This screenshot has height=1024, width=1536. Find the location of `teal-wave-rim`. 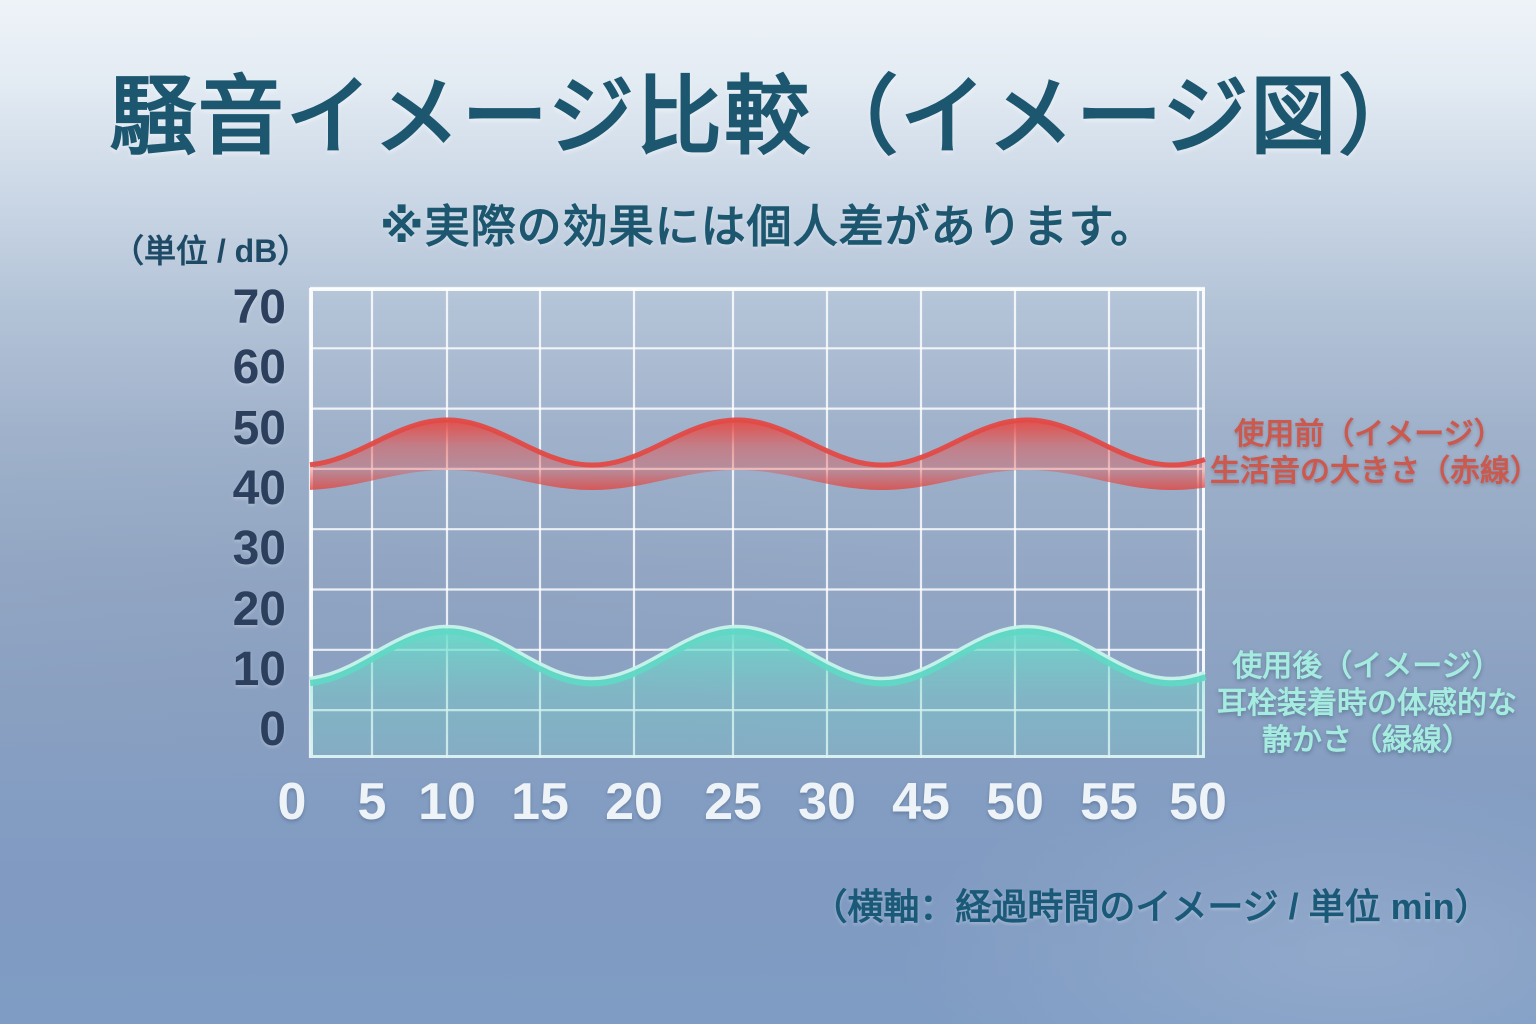

teal-wave-rim is located at coordinates (757, 652).